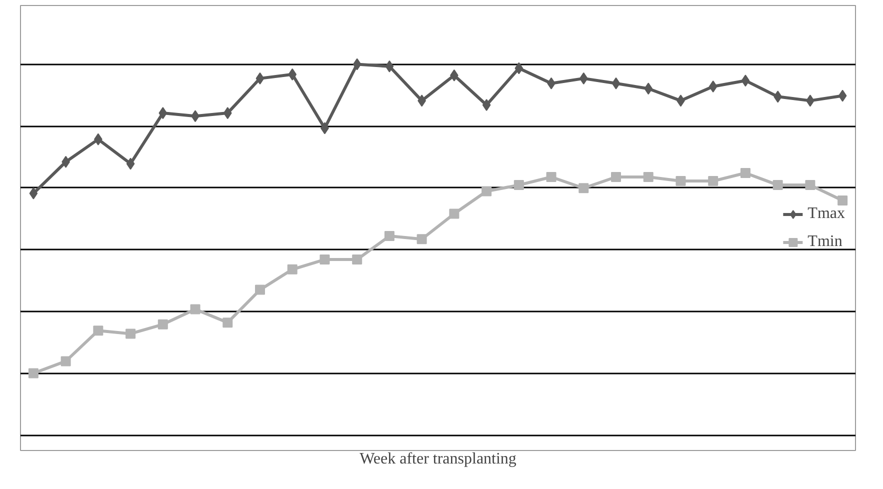 This screenshot has width=883, height=489. What do you see at coordinates (438, 459) in the screenshot?
I see `x-axis-title: Week after transplanting` at bounding box center [438, 459].